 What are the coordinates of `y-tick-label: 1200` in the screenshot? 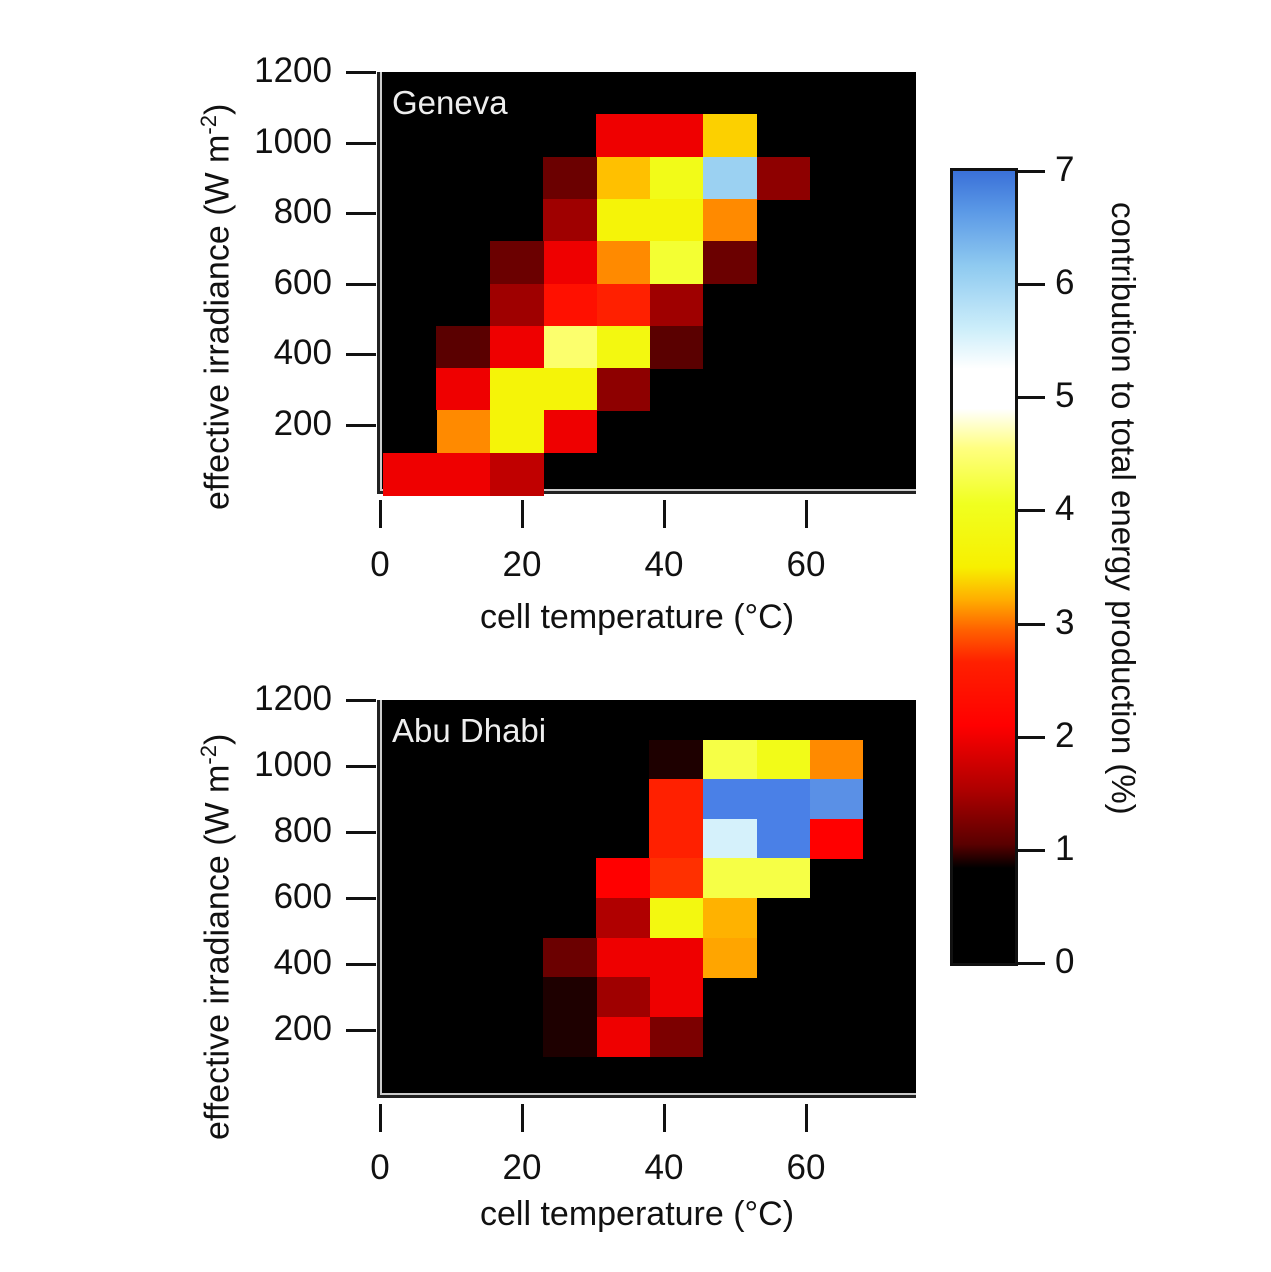 It's located at (293, 70).